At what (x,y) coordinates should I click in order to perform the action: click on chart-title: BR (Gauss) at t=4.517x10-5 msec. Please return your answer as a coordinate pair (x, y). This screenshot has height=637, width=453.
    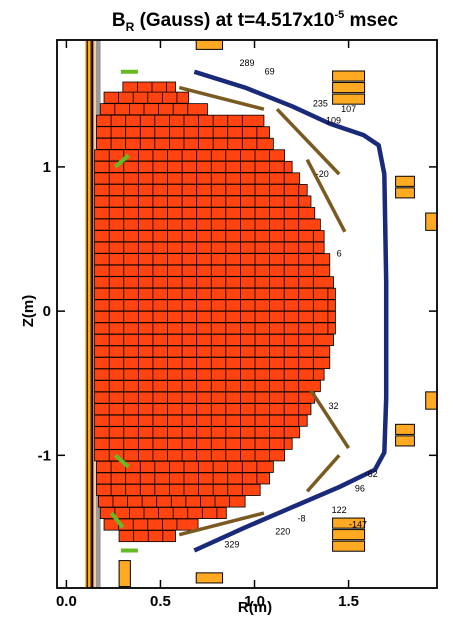
    Looking at the image, I should click on (255, 21).